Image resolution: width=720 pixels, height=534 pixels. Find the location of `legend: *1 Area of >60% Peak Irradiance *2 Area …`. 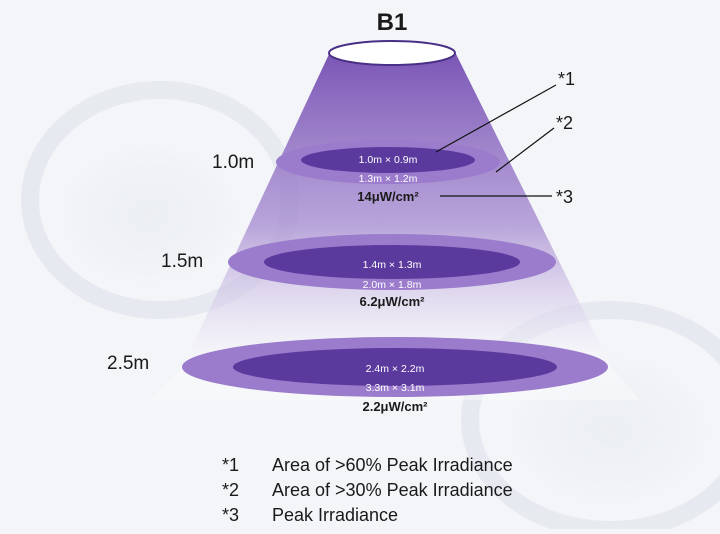

legend: *1 Area of >60% Peak Irradiance *2 Area … is located at coordinates (367, 490).